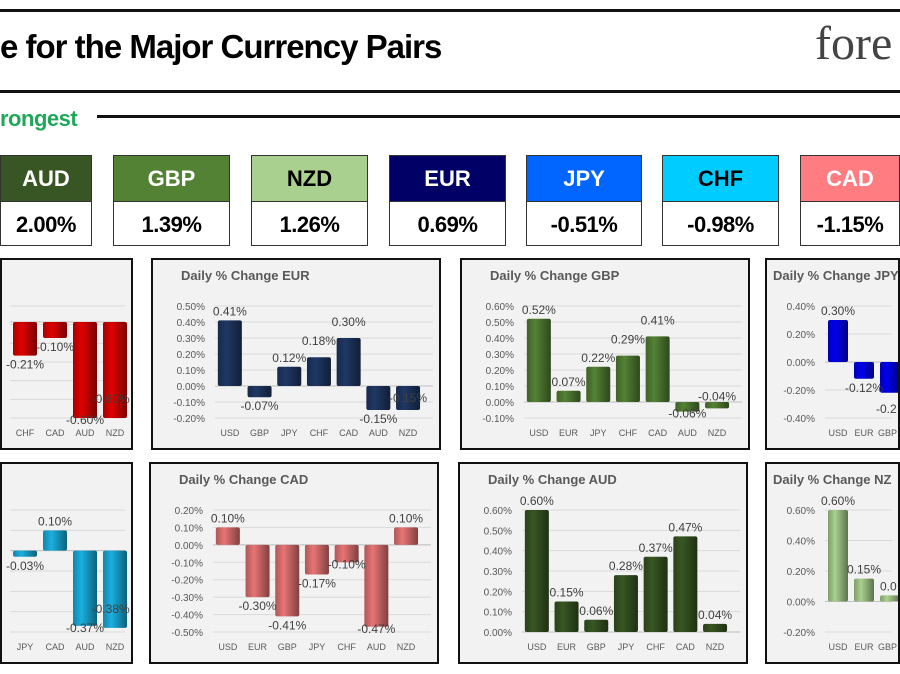 This screenshot has width=900, height=674. Describe the element at coordinates (46, 179) in the screenshot. I see `currency-code: AUD` at that location.